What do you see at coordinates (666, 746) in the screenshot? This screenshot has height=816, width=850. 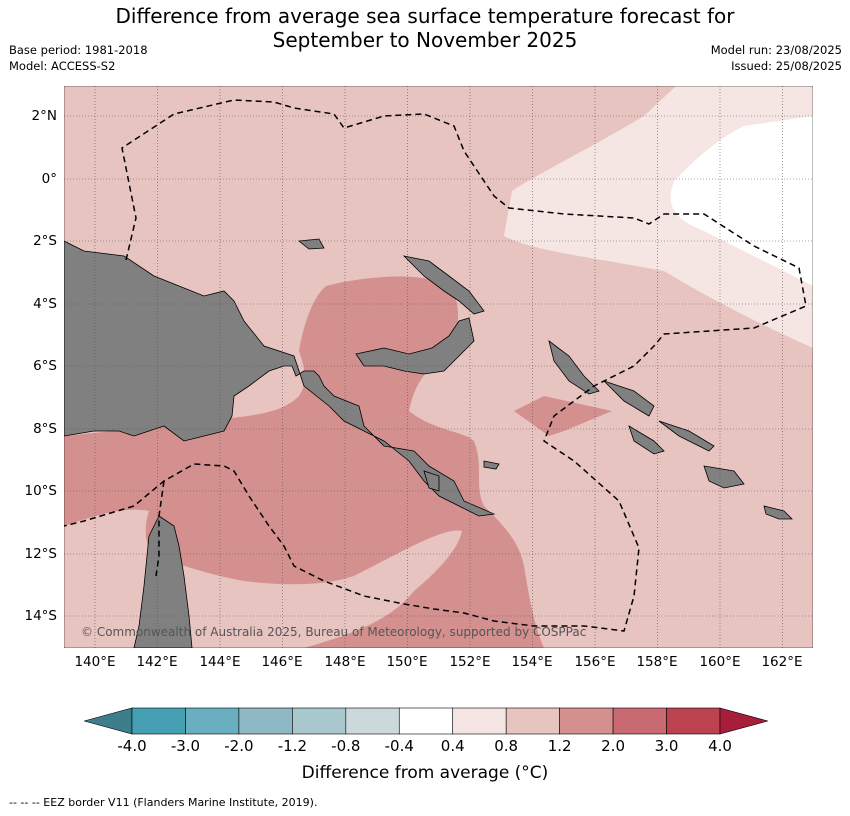 I see `colorbar-tick-label: 3.0` at bounding box center [666, 746].